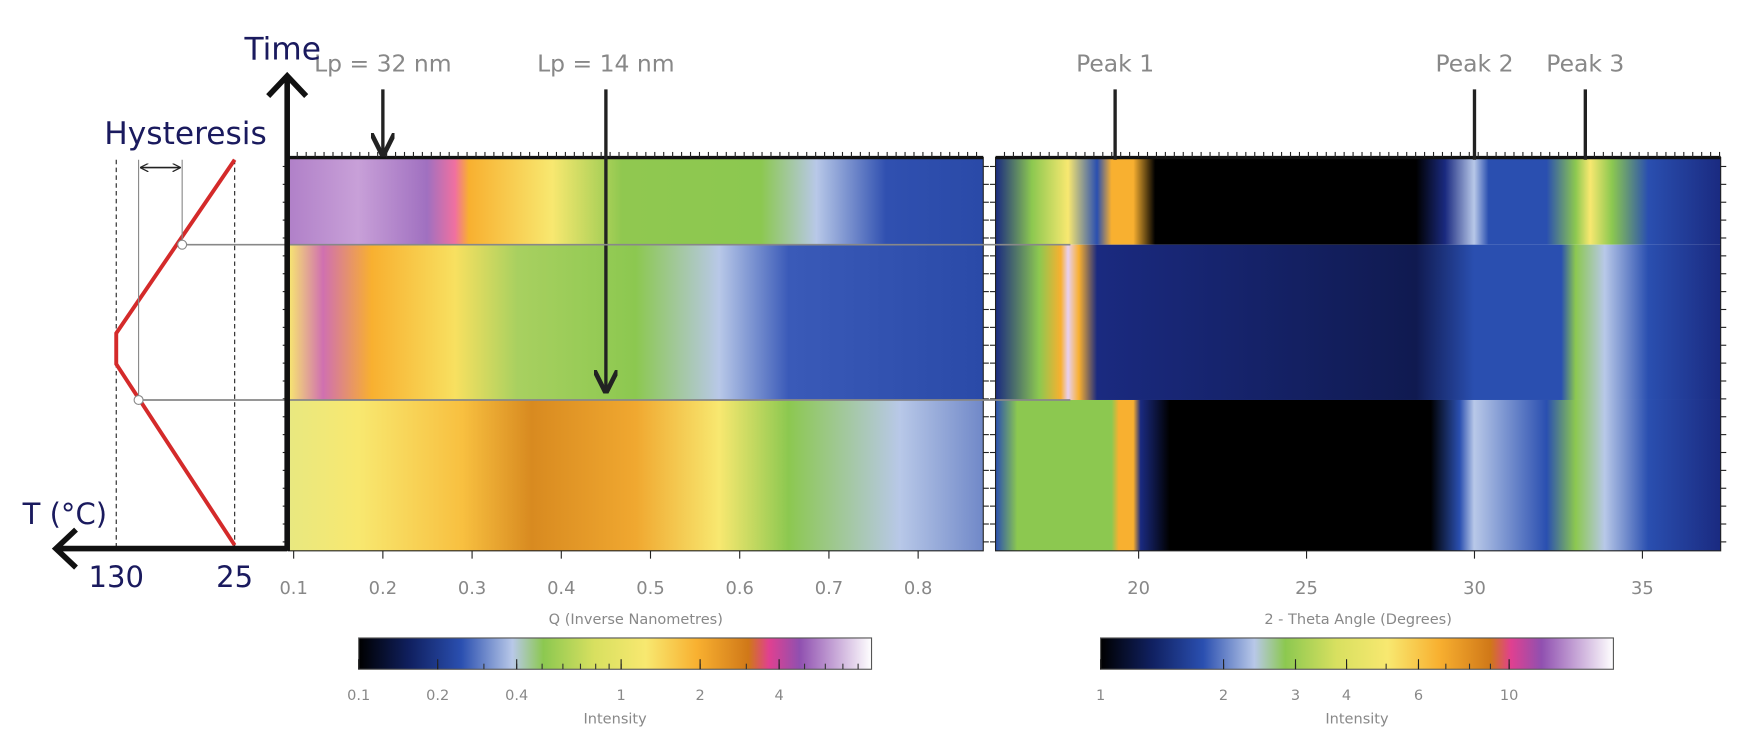 This screenshot has height=743, width=1752. What do you see at coordinates (383, 588) in the screenshot?
I see `x-tick-label: 0.2` at bounding box center [383, 588].